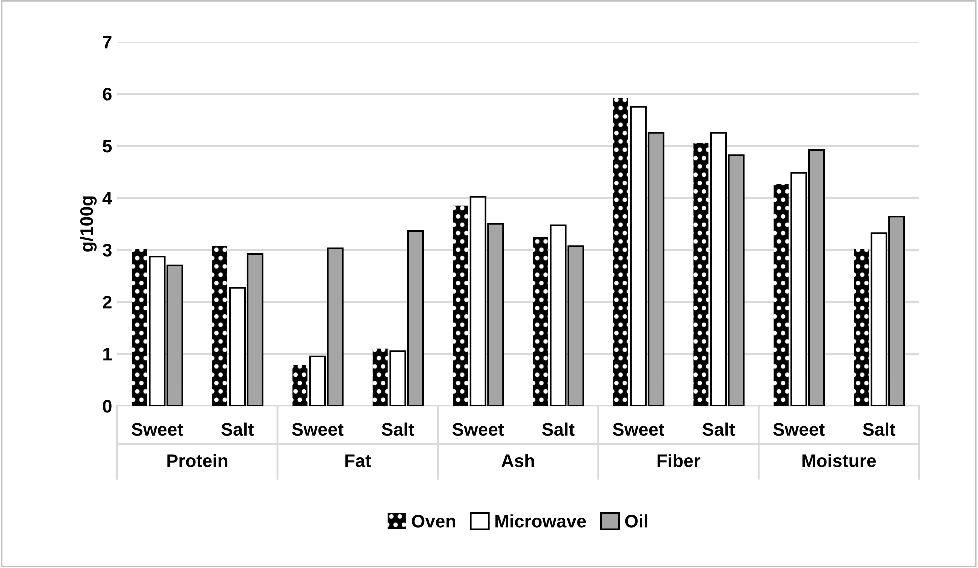 The width and height of the screenshot is (978, 568). I want to click on y-tick-label: 2, so click(107, 302).